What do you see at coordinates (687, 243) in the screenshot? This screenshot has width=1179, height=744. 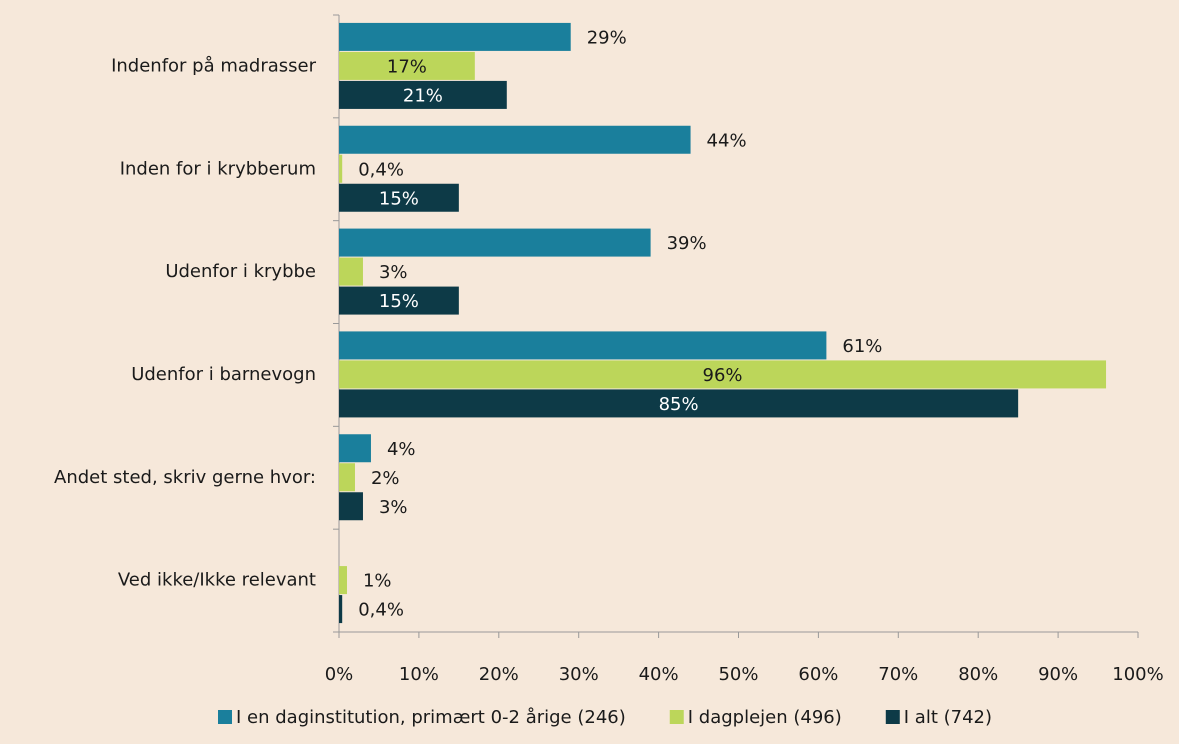 I see `value-label: 39%` at bounding box center [687, 243].